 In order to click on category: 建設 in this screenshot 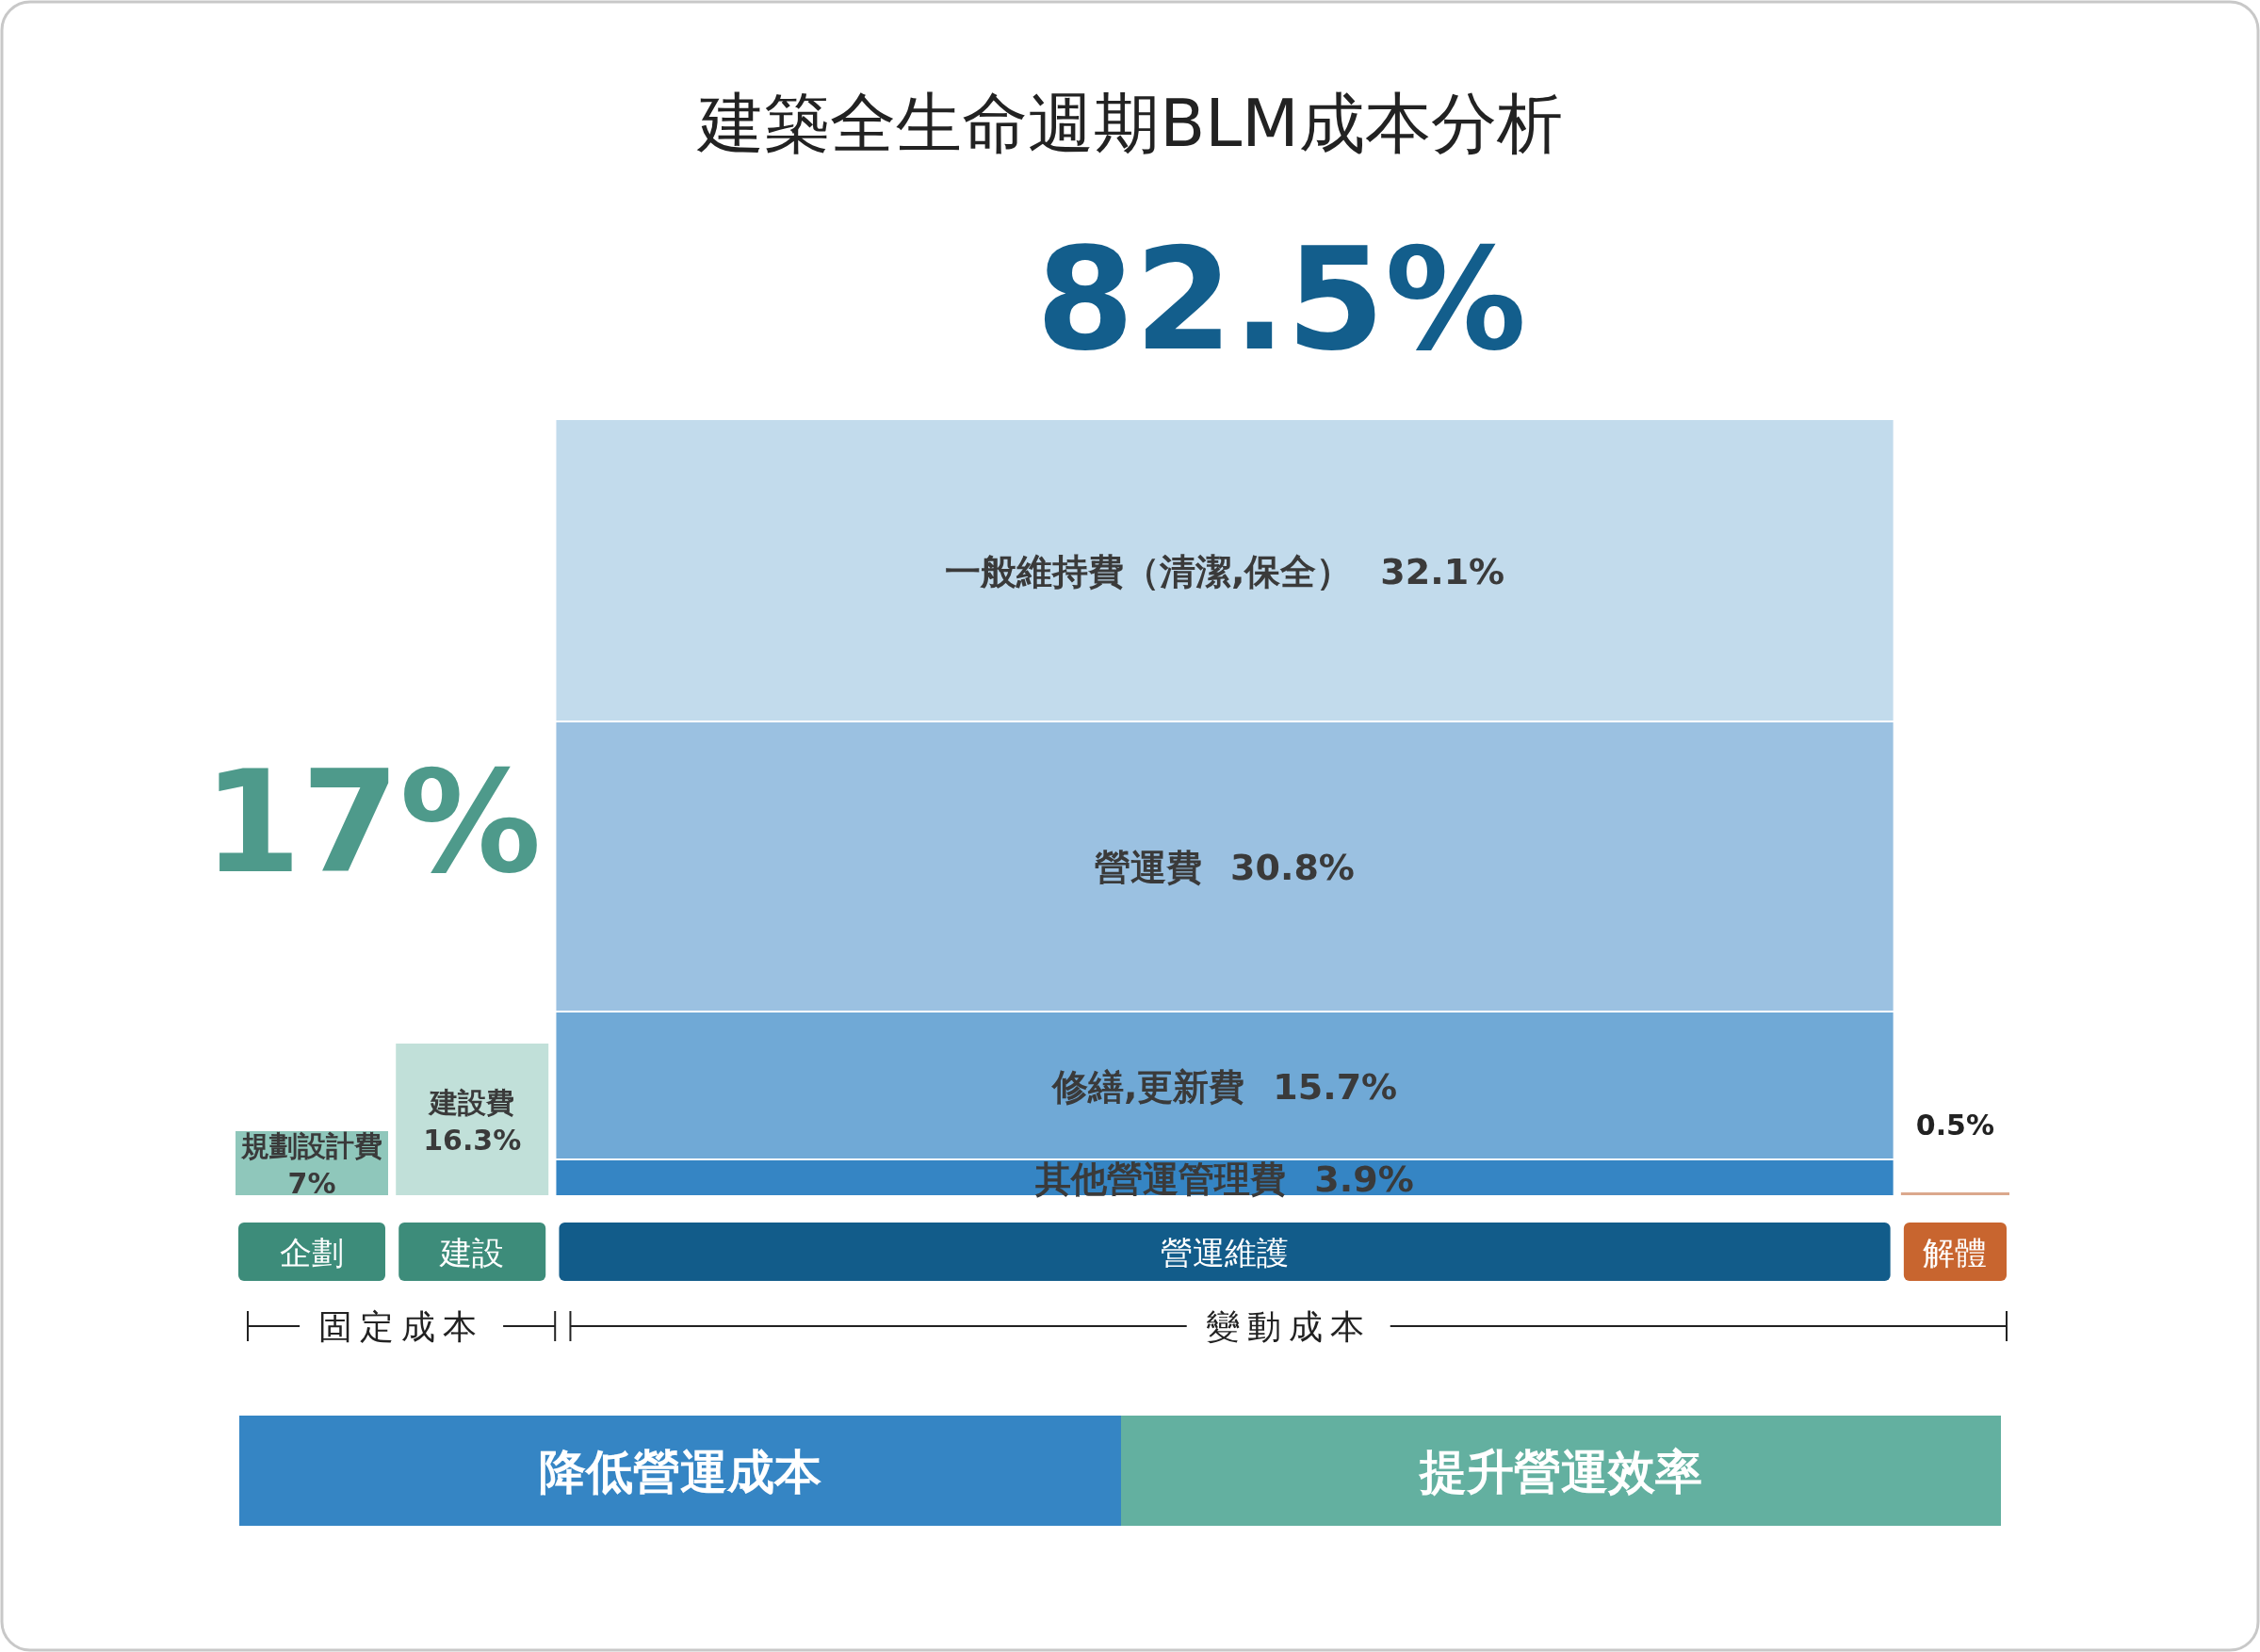, I will do `click(472, 1252)`.